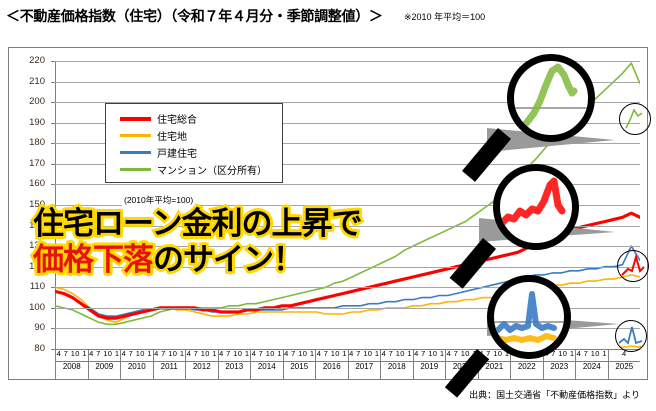 The image size is (656, 411). I want to click on y-axis-tick-label: 100, so click(37, 307).